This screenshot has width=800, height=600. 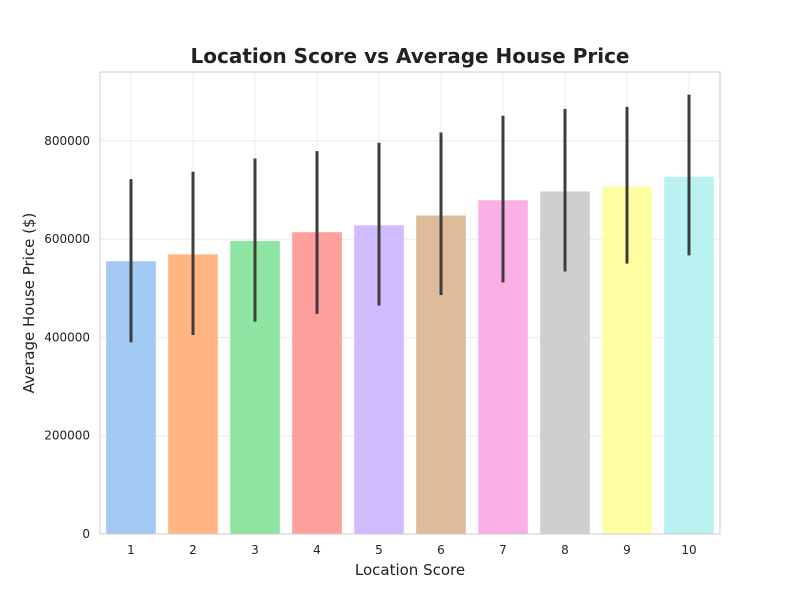 I want to click on x-axis-label: Location Score, so click(x=410, y=570).